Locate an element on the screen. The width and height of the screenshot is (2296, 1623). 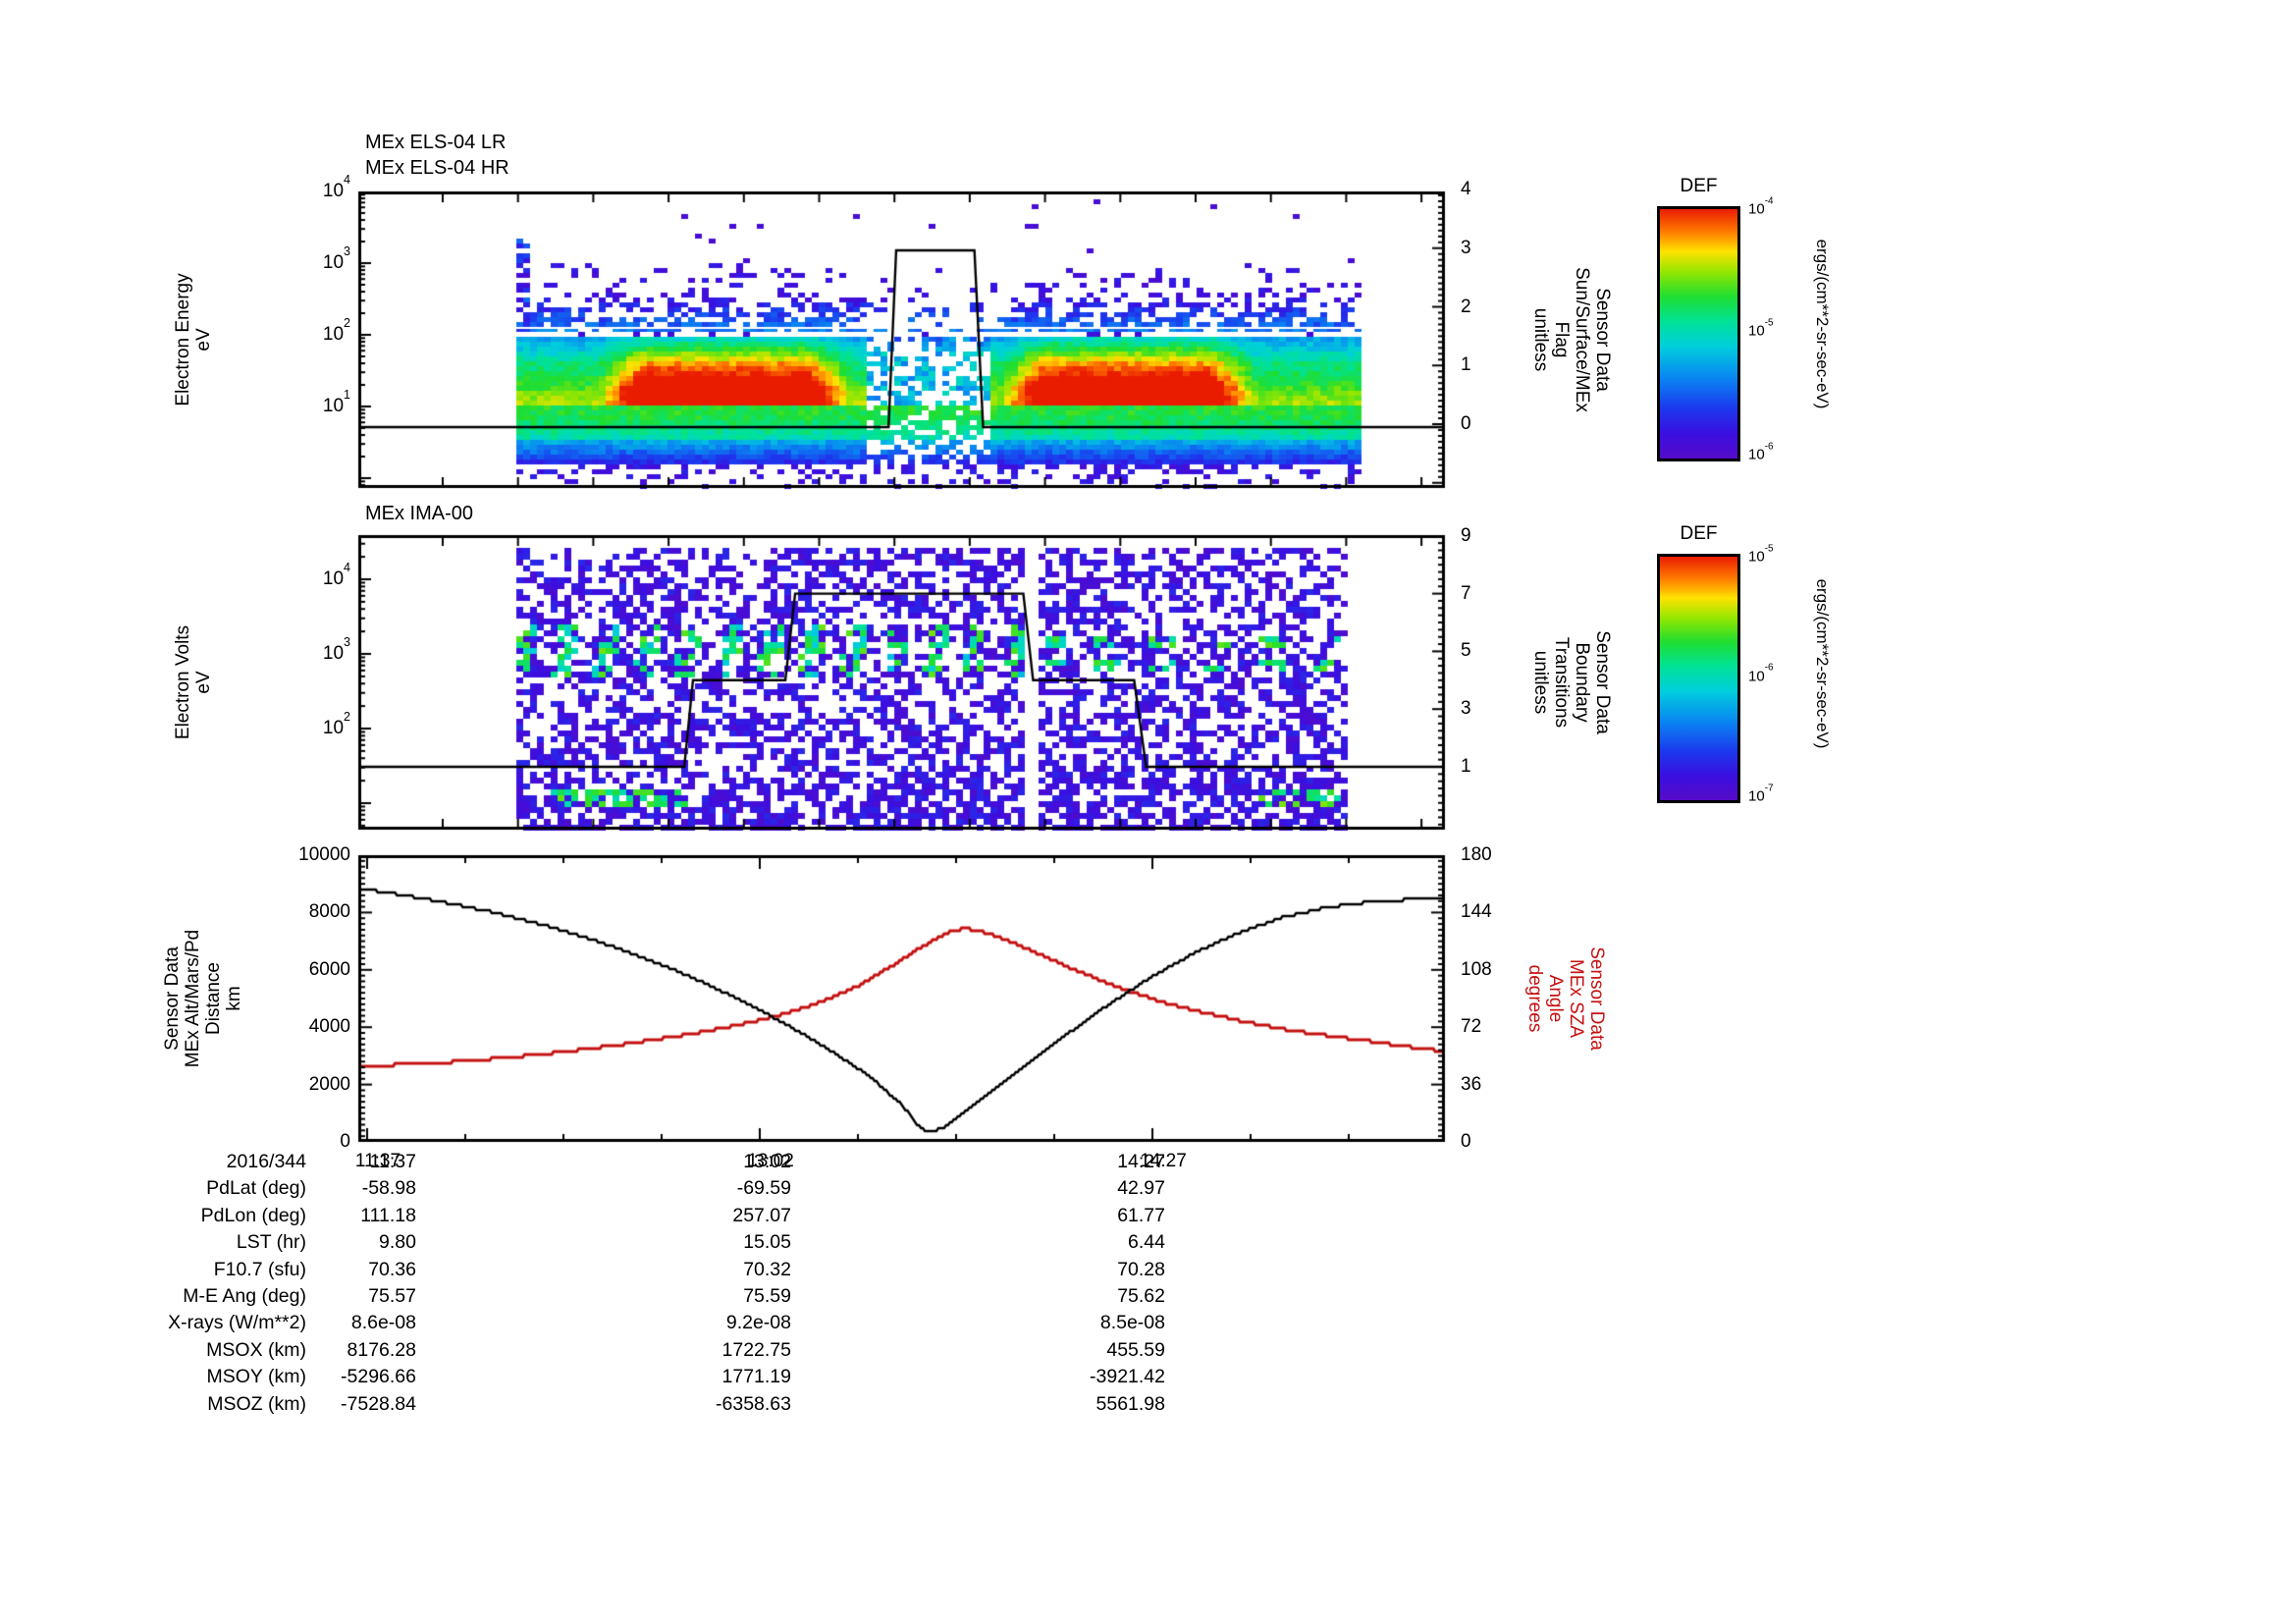
alt-y-tick: 0 is located at coordinates (345, 1141).